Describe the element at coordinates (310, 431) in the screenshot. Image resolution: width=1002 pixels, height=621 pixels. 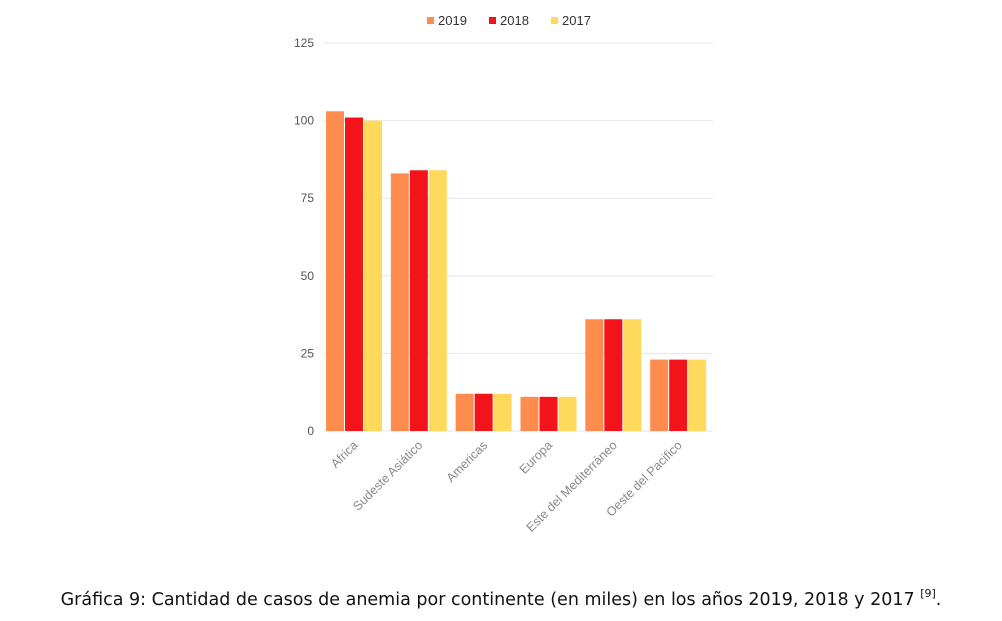
I see `y-tick-label: 0` at that location.